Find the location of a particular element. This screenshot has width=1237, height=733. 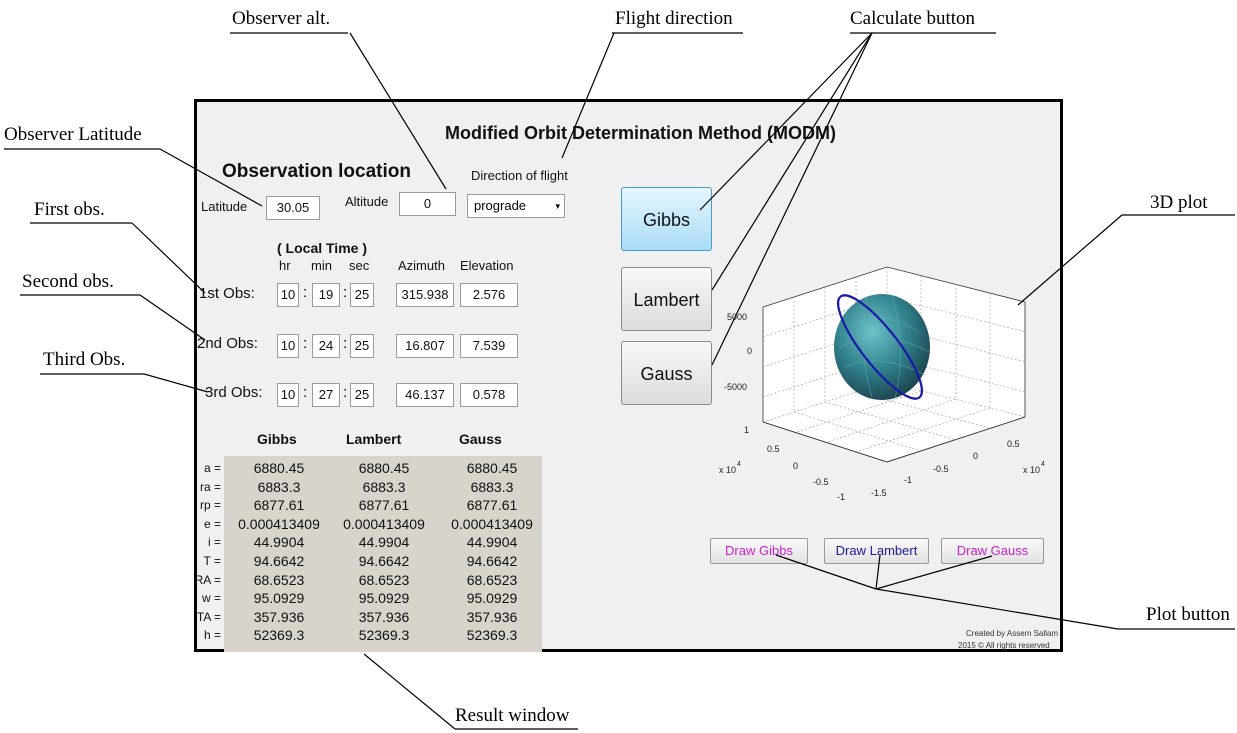

annotation-result-window: Result window is located at coordinates (512, 715).